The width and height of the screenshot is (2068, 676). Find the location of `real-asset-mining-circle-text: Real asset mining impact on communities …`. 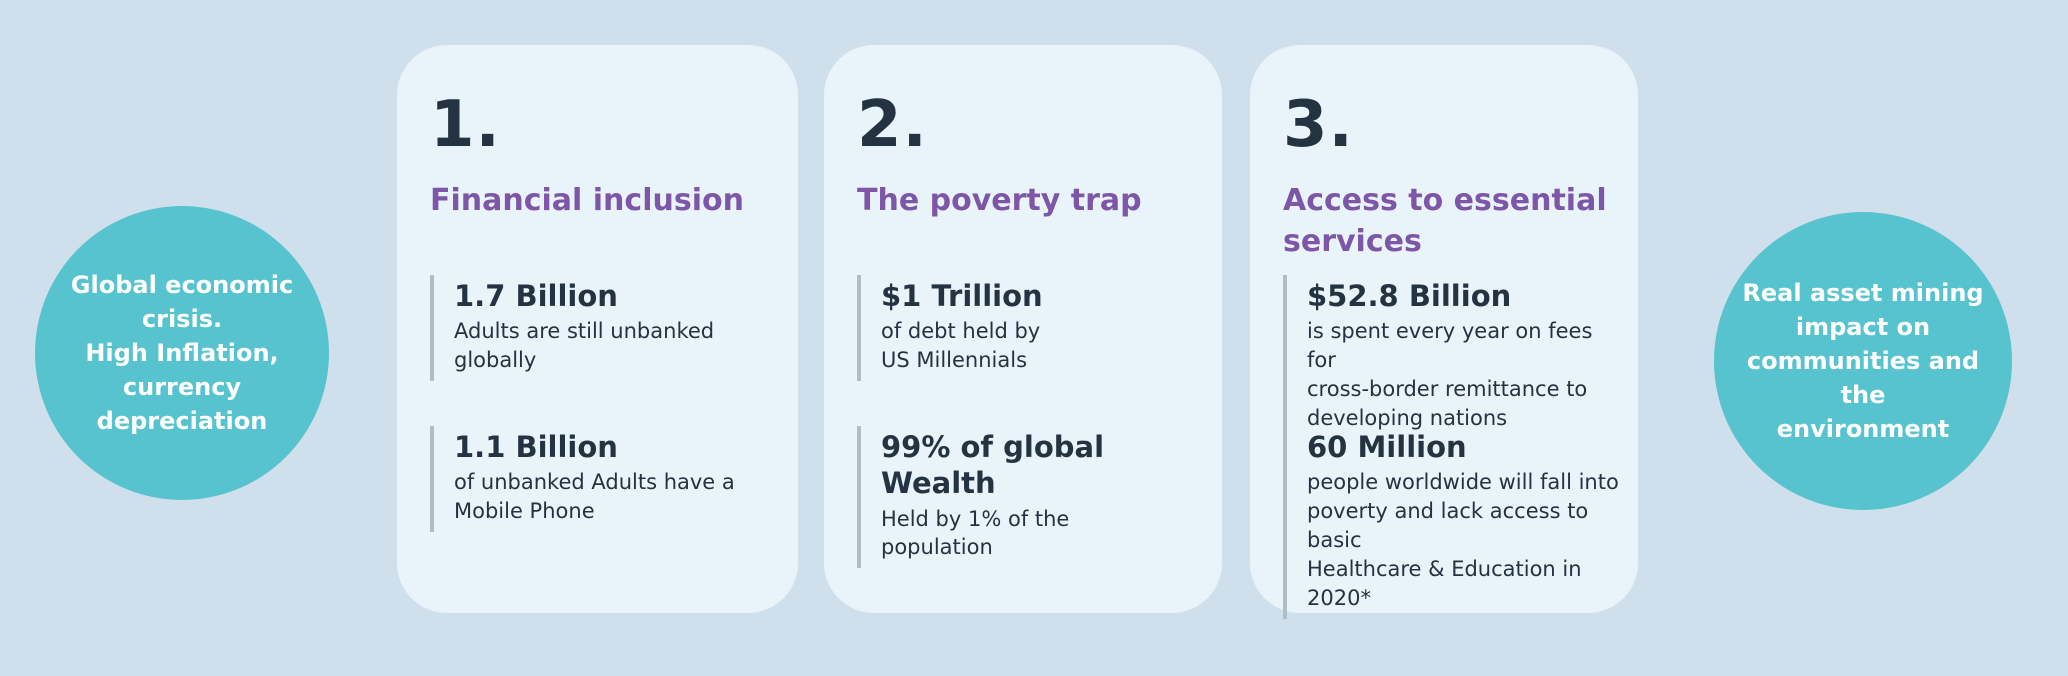

real-asset-mining-circle-text: Real asset mining impact on communities … is located at coordinates (1863, 361).